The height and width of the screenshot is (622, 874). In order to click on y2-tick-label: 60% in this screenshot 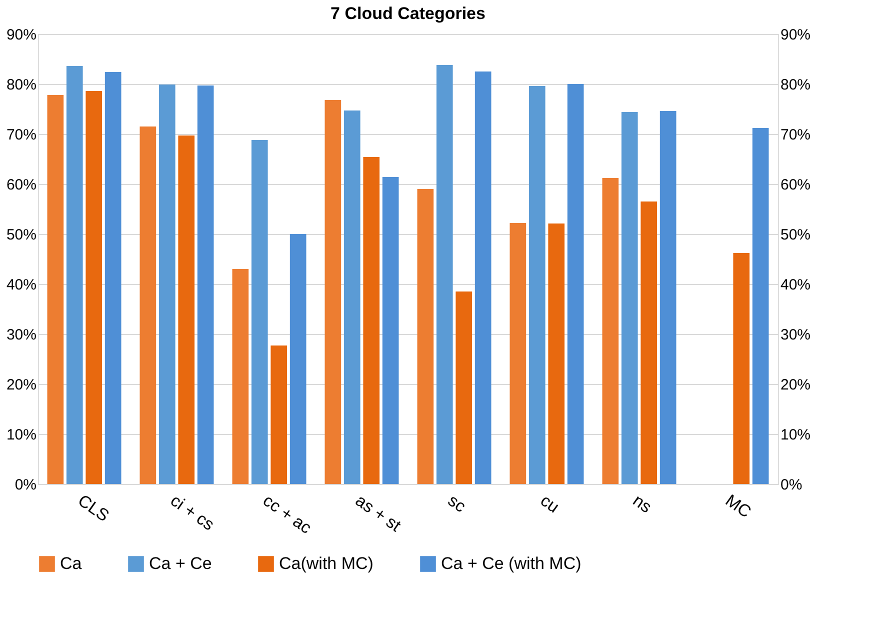, I will do `click(795, 185)`.